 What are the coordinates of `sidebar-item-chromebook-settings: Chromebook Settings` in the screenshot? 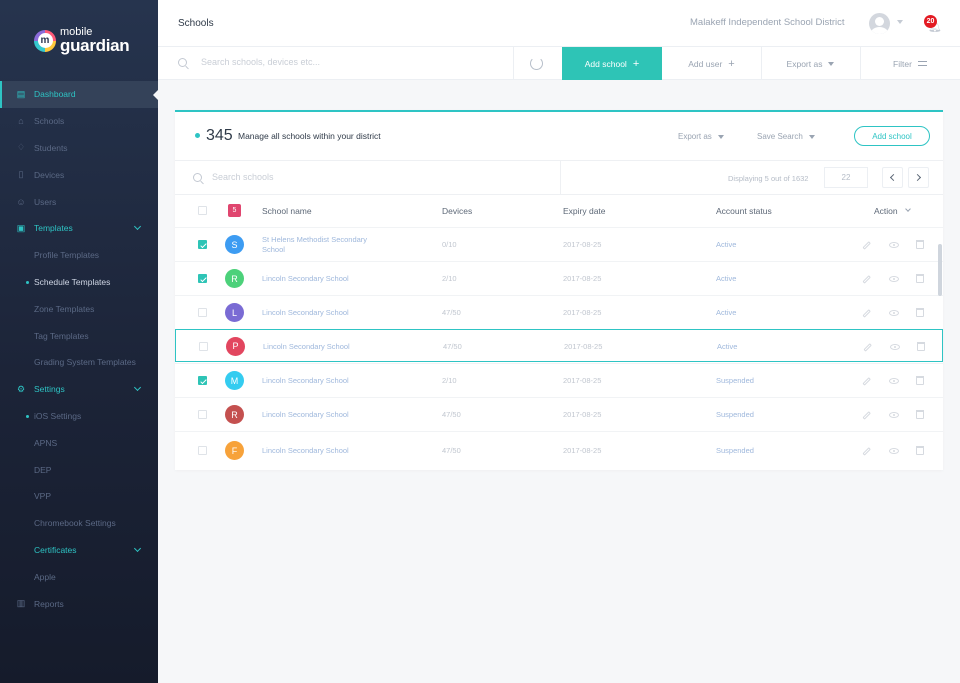 It's located at (79, 523).